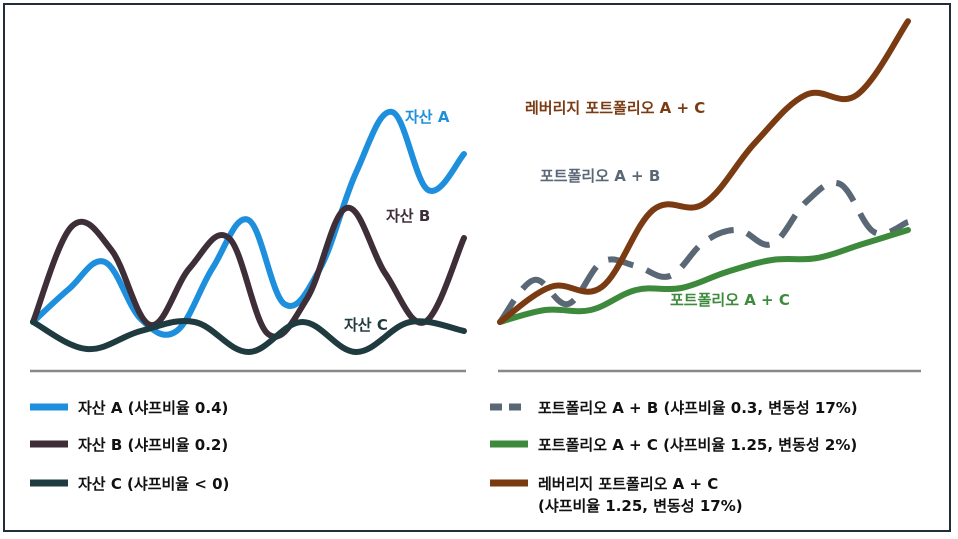 The height and width of the screenshot is (539, 958). What do you see at coordinates (730, 300) in the screenshot?
I see `portfolio-ac-label: 포트폴리오 A + C` at bounding box center [730, 300].